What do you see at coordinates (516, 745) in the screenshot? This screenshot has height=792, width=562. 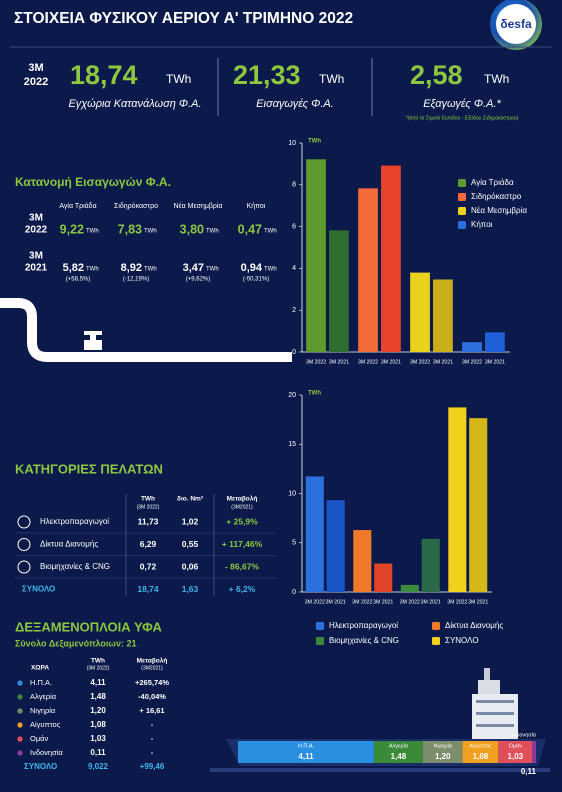 I see `segment-label: Ομάν` at bounding box center [516, 745].